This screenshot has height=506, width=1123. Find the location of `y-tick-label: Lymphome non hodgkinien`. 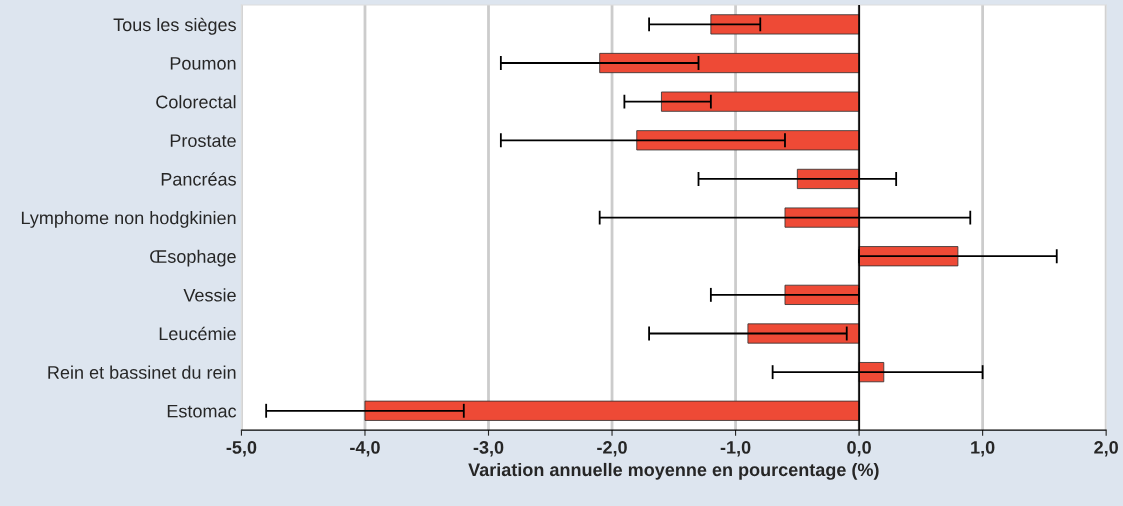

y-tick-label: Lymphome non hodgkinien is located at coordinates (128, 219).